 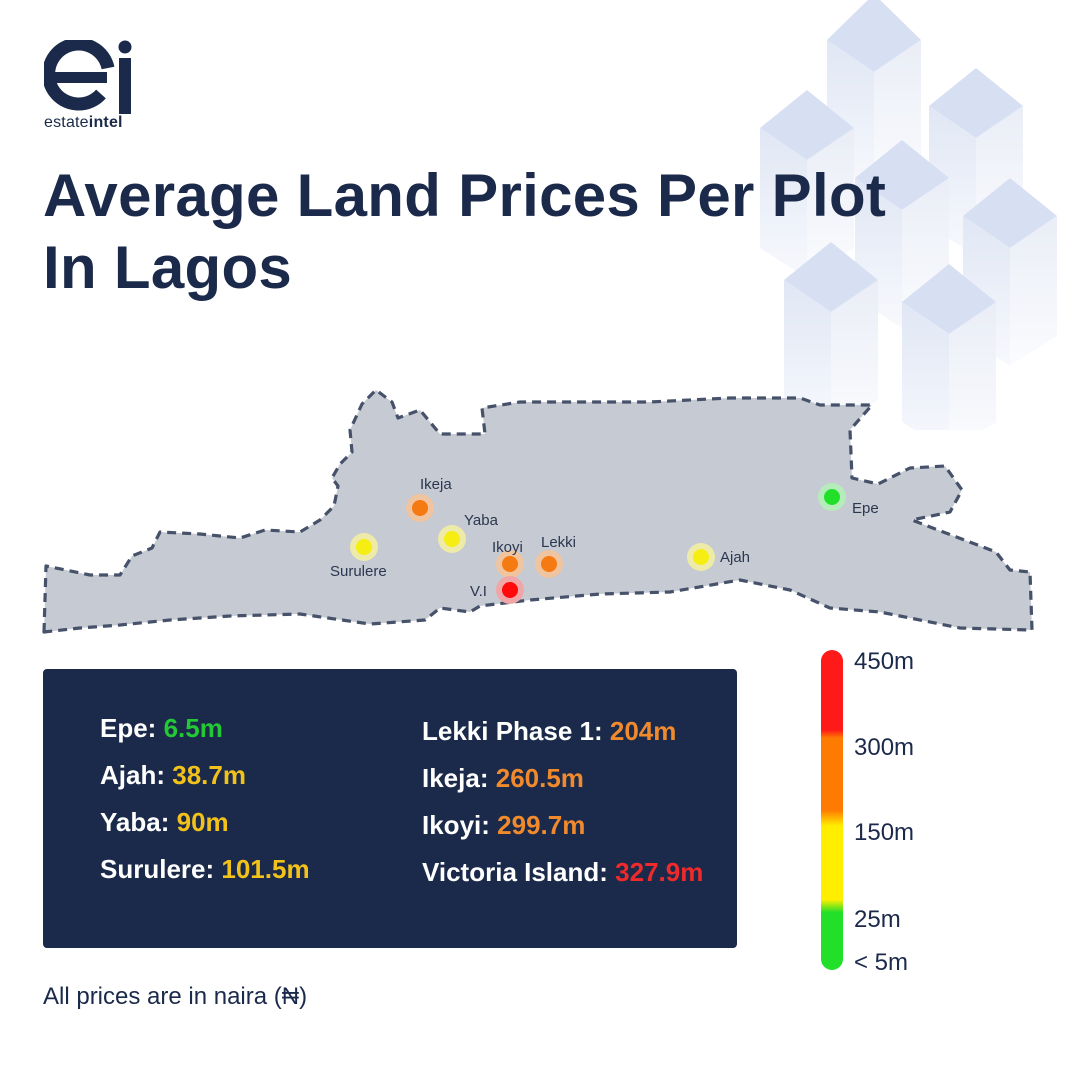 What do you see at coordinates (848, 500) in the screenshot?
I see `map-marker-epe: Epe` at bounding box center [848, 500].